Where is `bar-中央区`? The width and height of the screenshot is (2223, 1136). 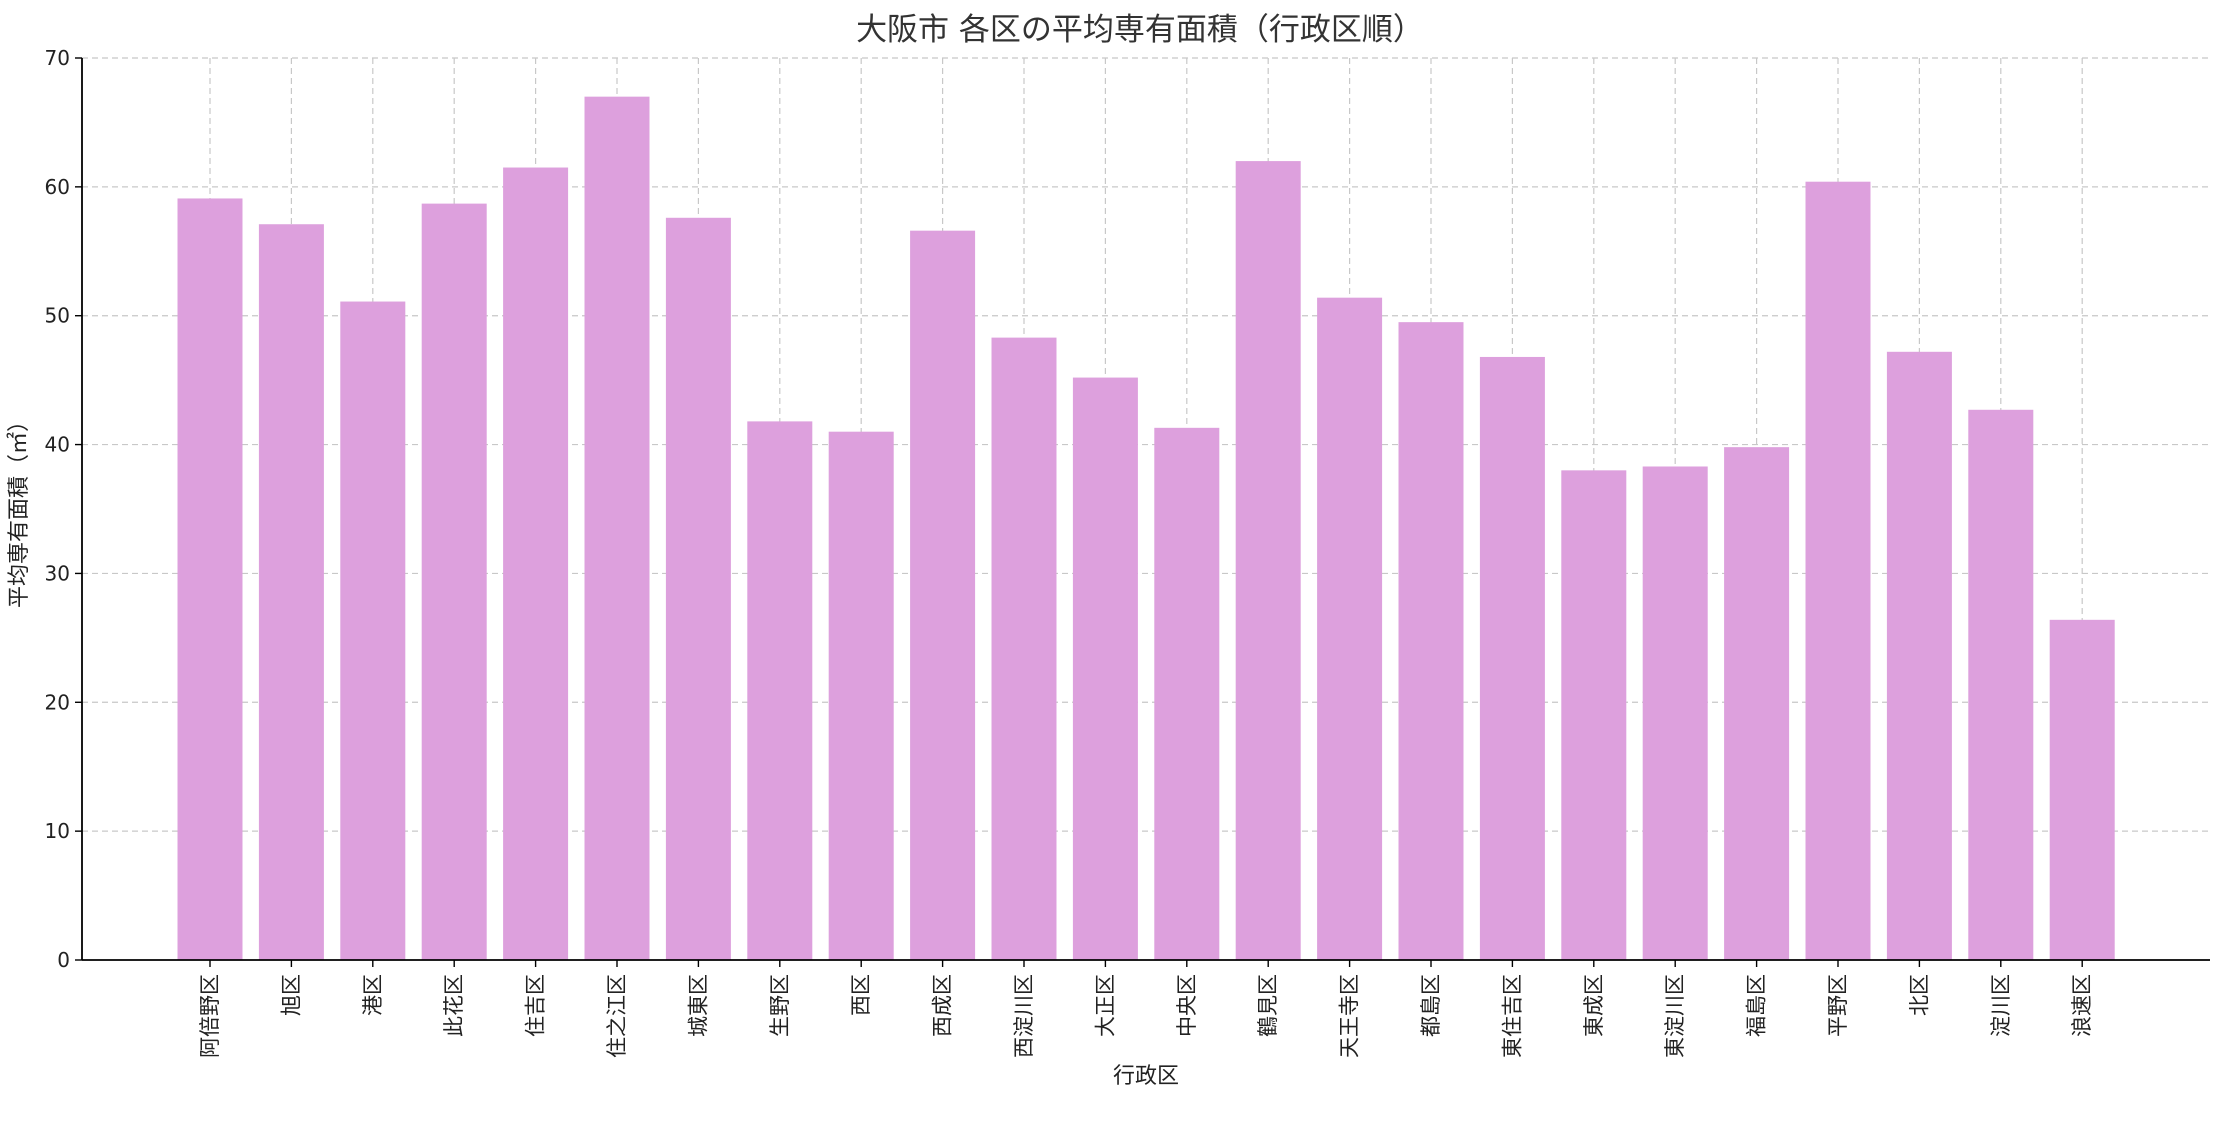 bar-中央区 is located at coordinates (1187, 693).